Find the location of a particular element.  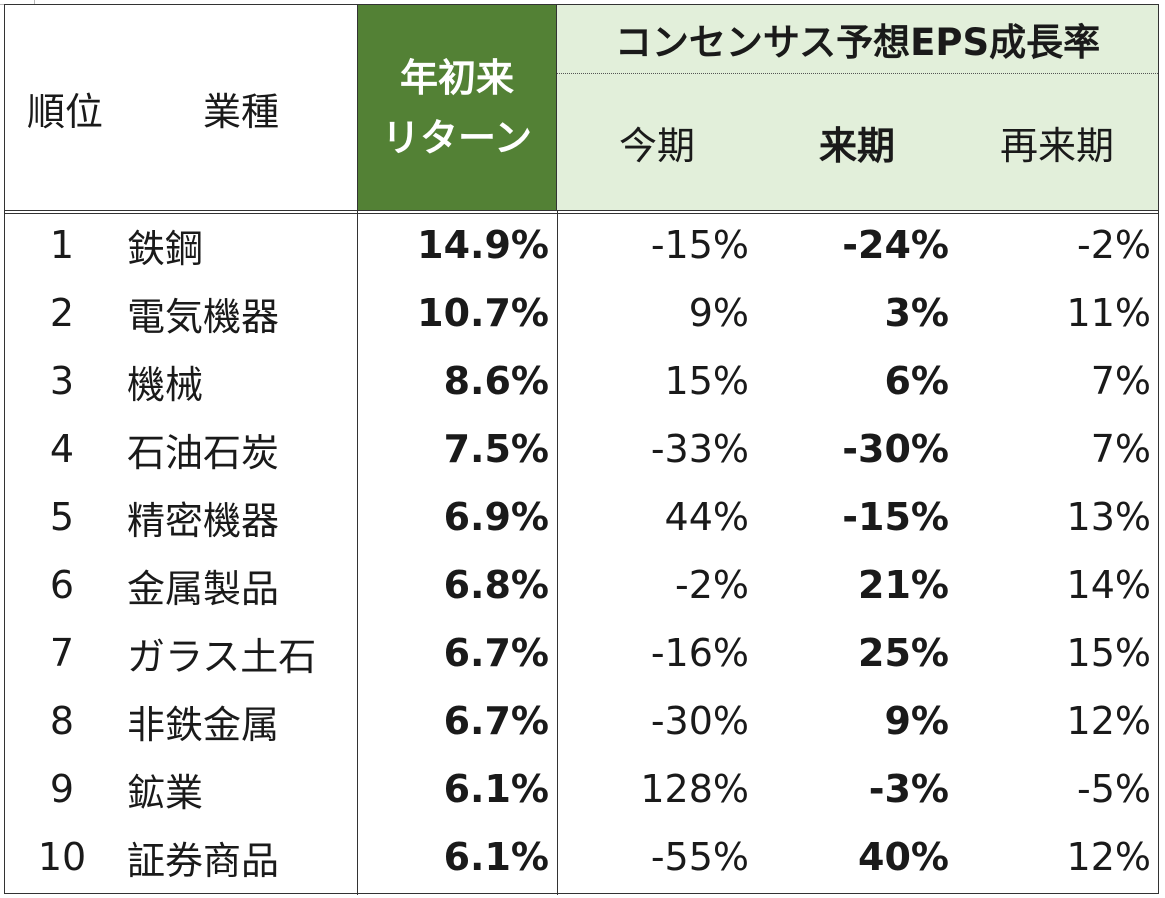

eps-current-cell: 9% is located at coordinates (718, 313).